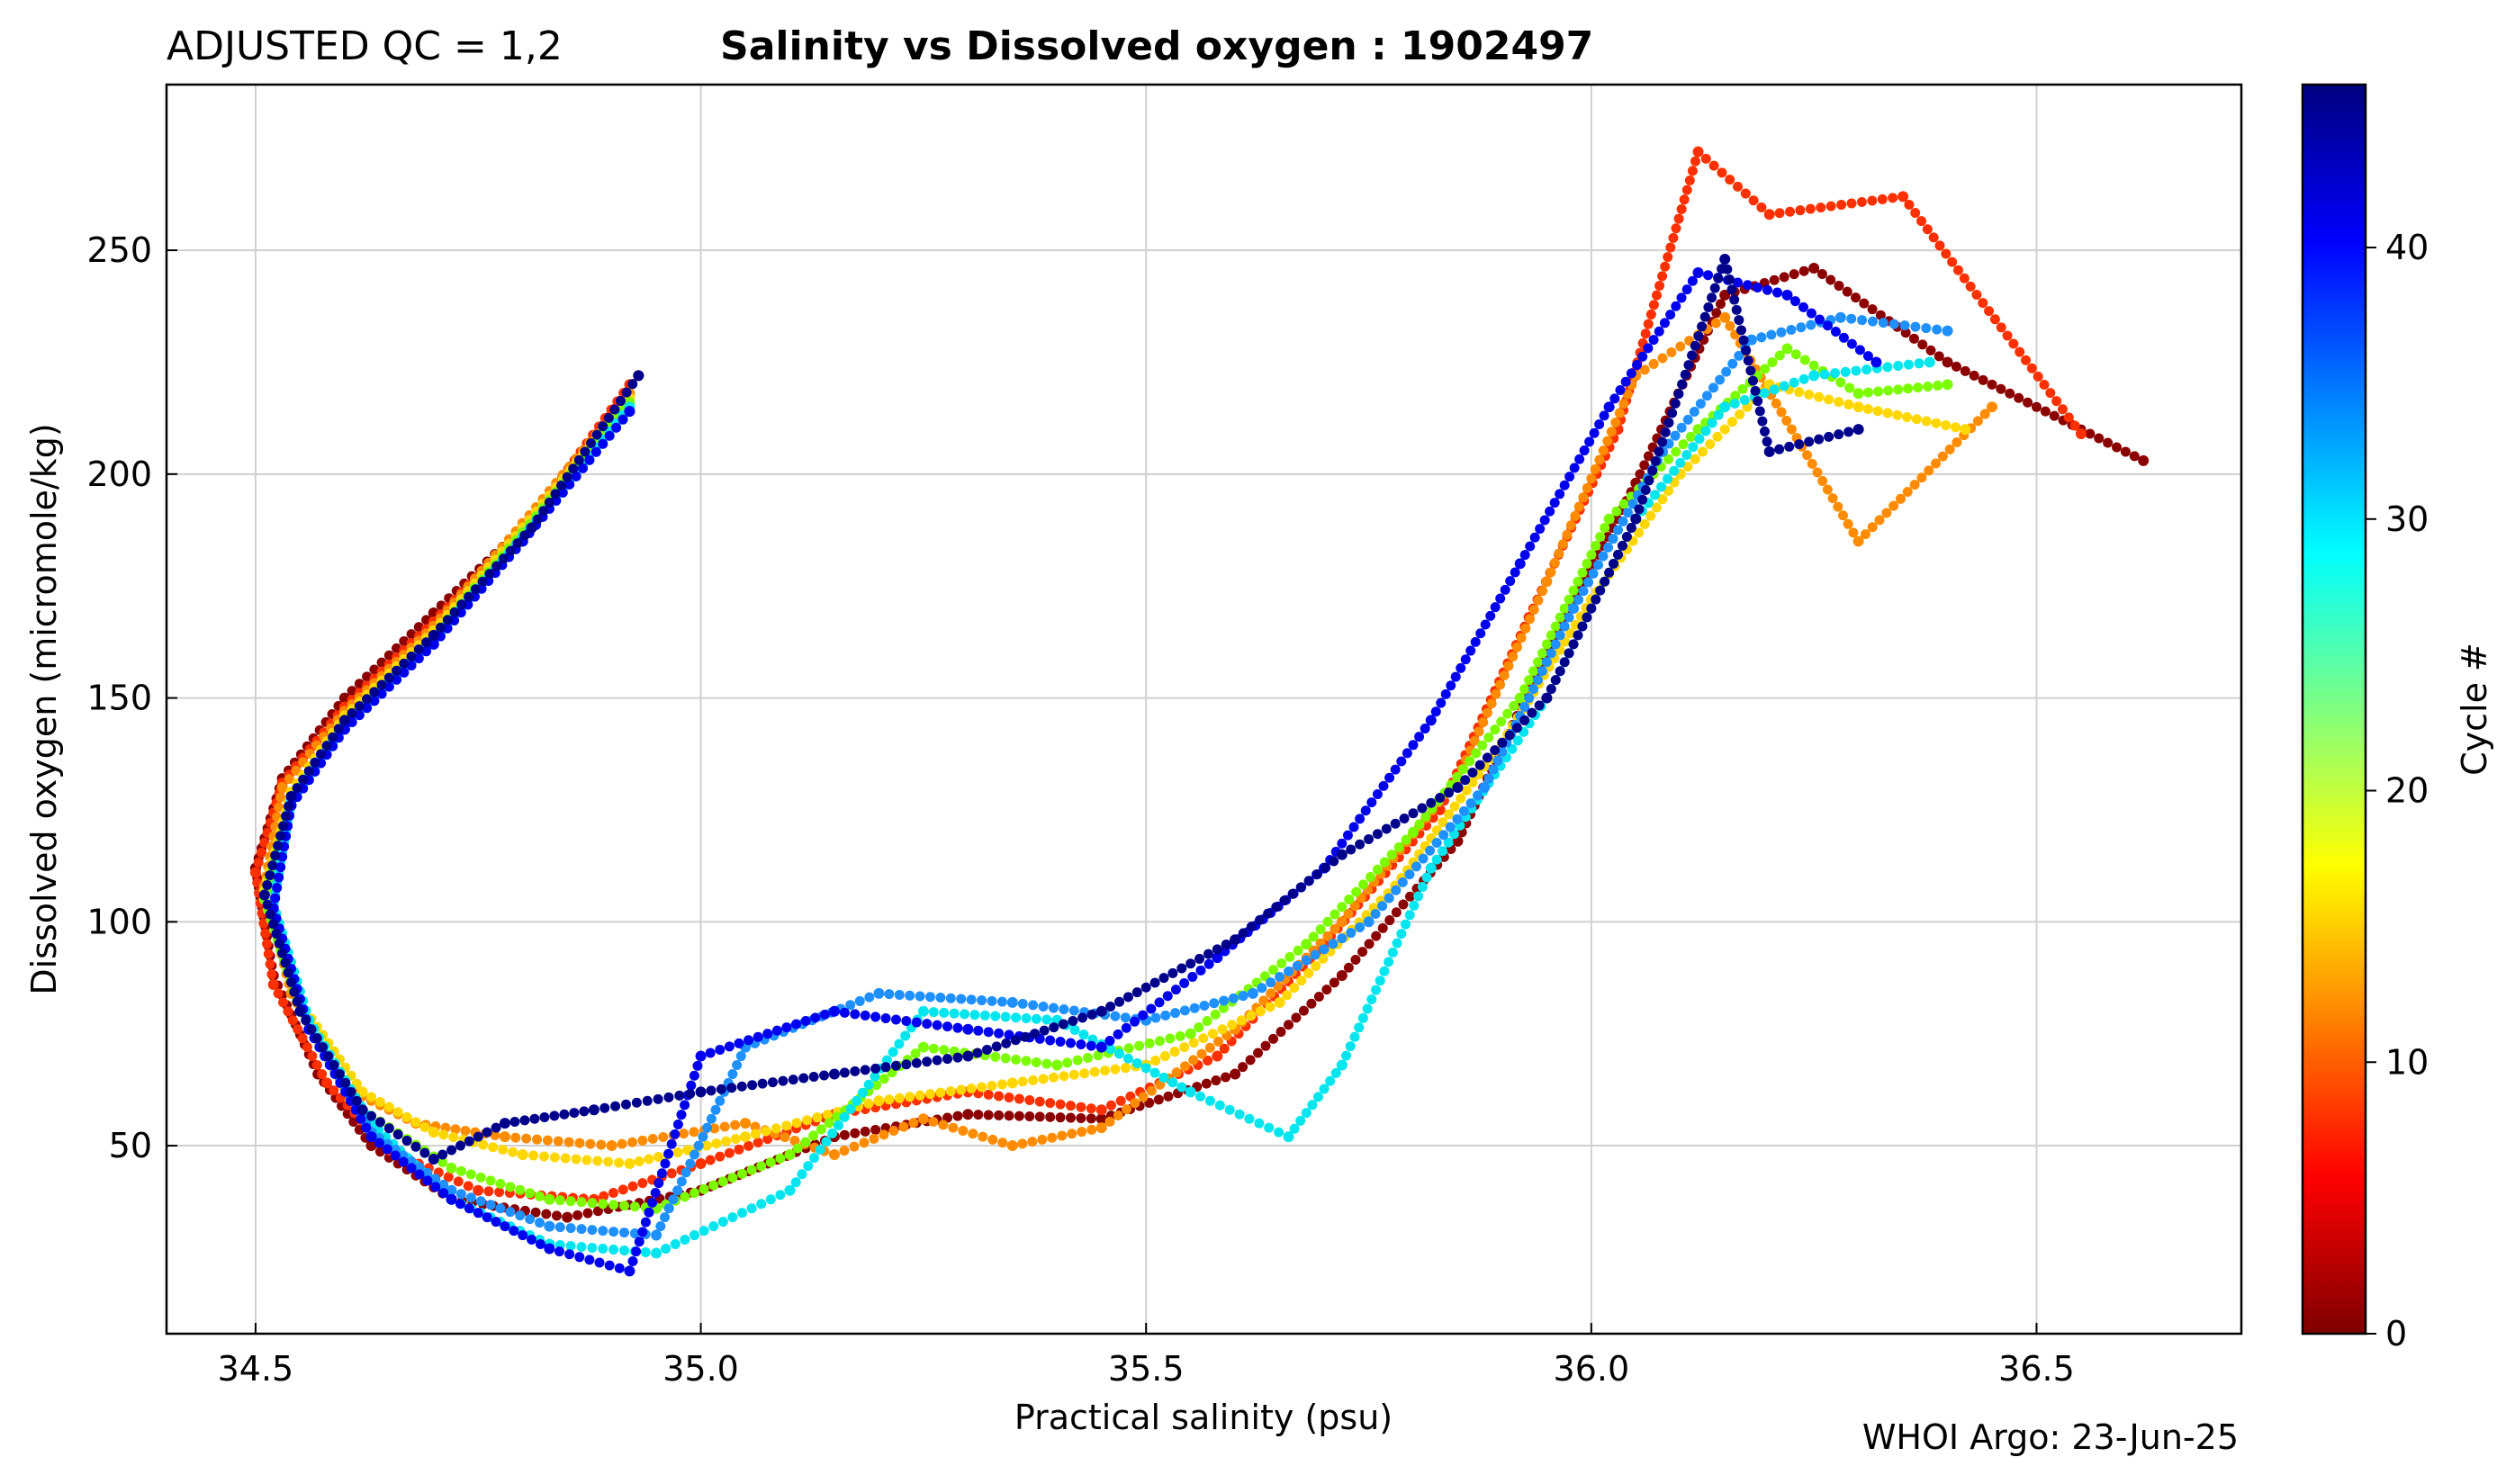 This screenshot has height=1484, width=2515. I want to click on x-tick-label: 35.5, so click(1146, 1369).